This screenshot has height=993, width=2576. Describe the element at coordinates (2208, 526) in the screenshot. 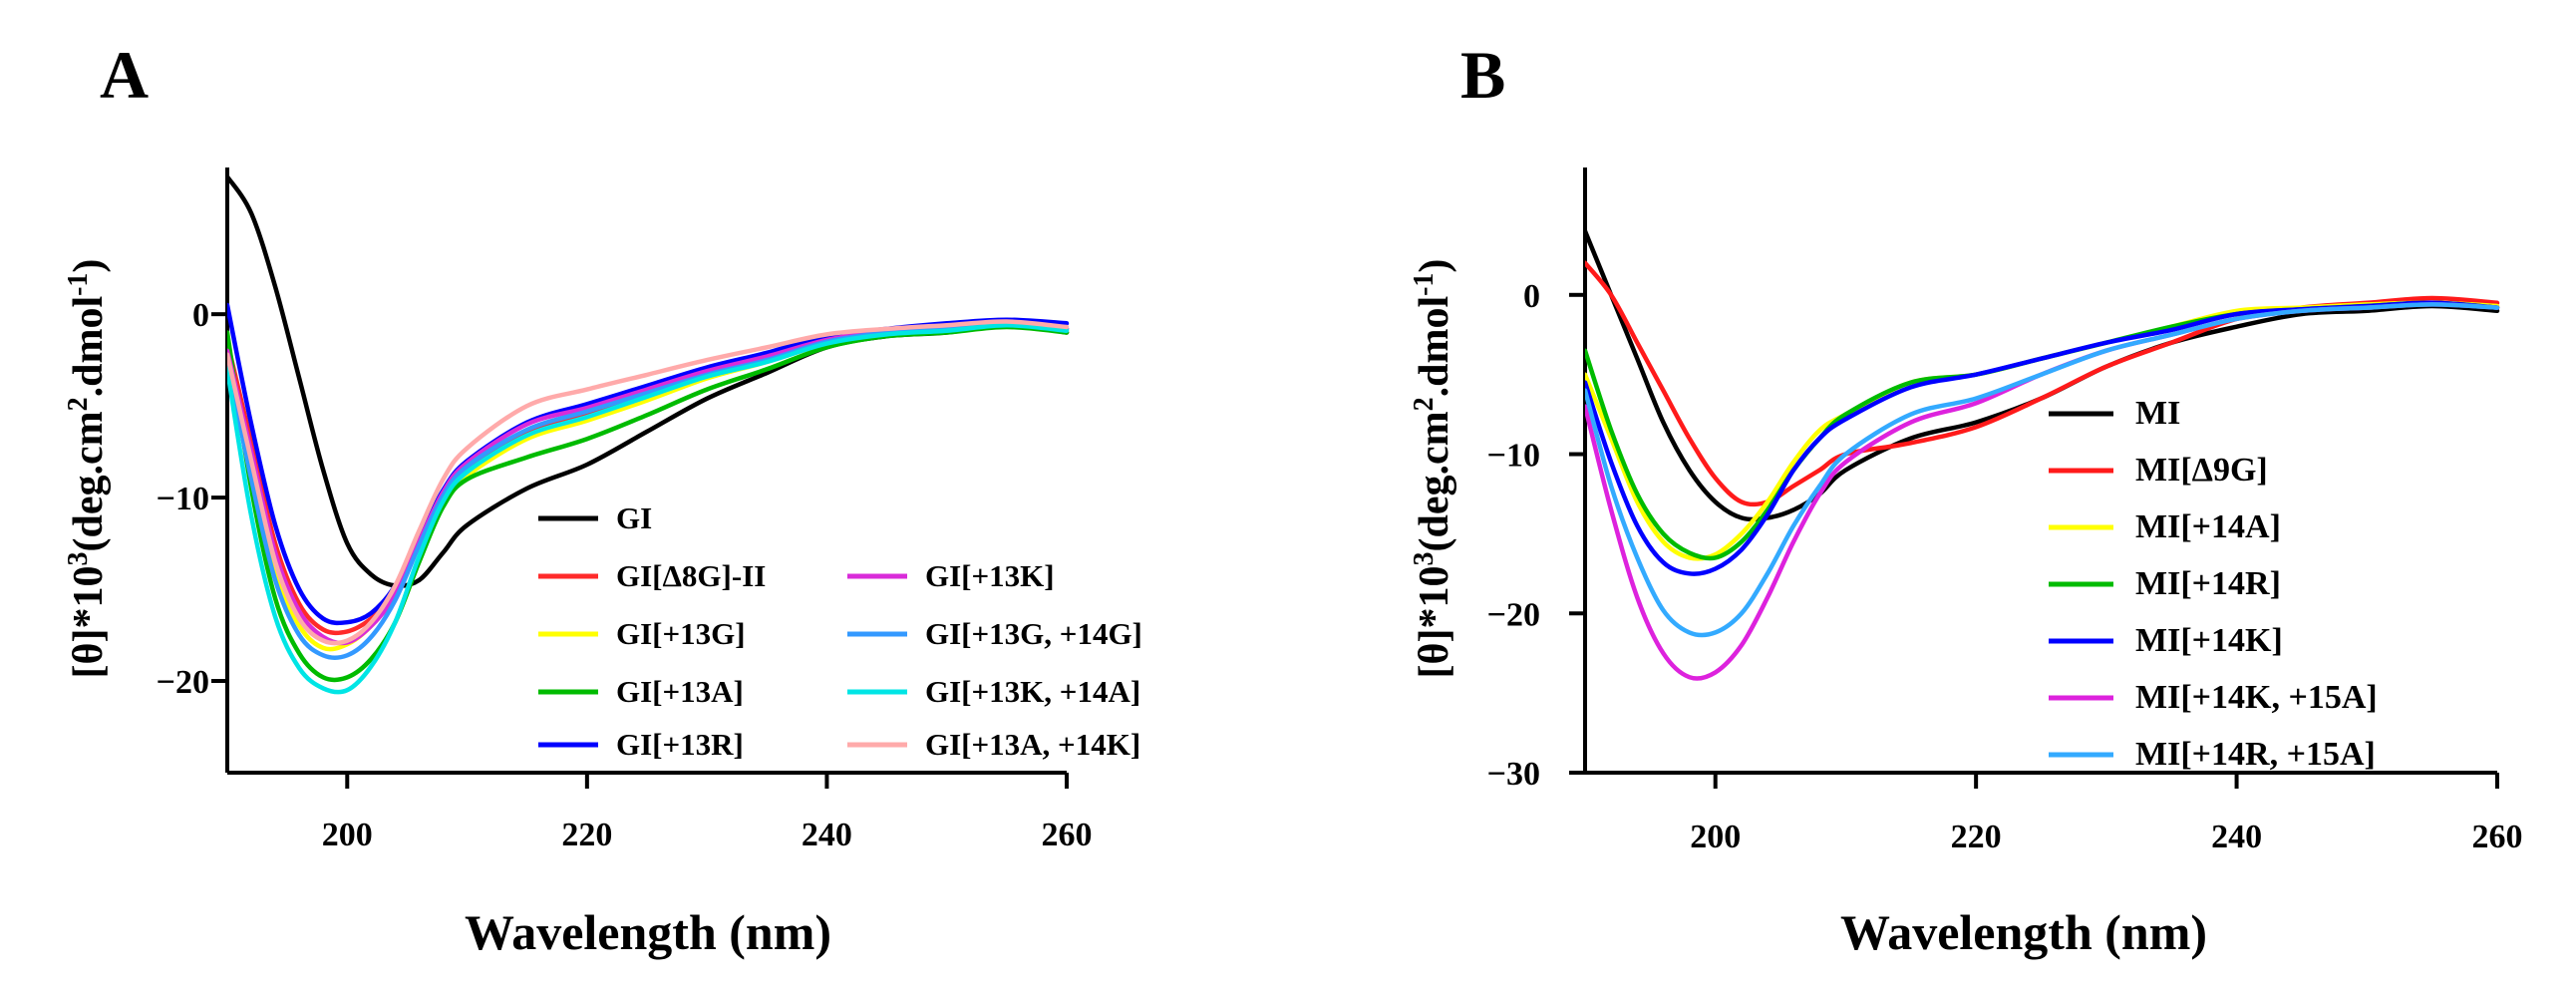

I see `panel-b-legend-label: MI[+14A]` at that location.